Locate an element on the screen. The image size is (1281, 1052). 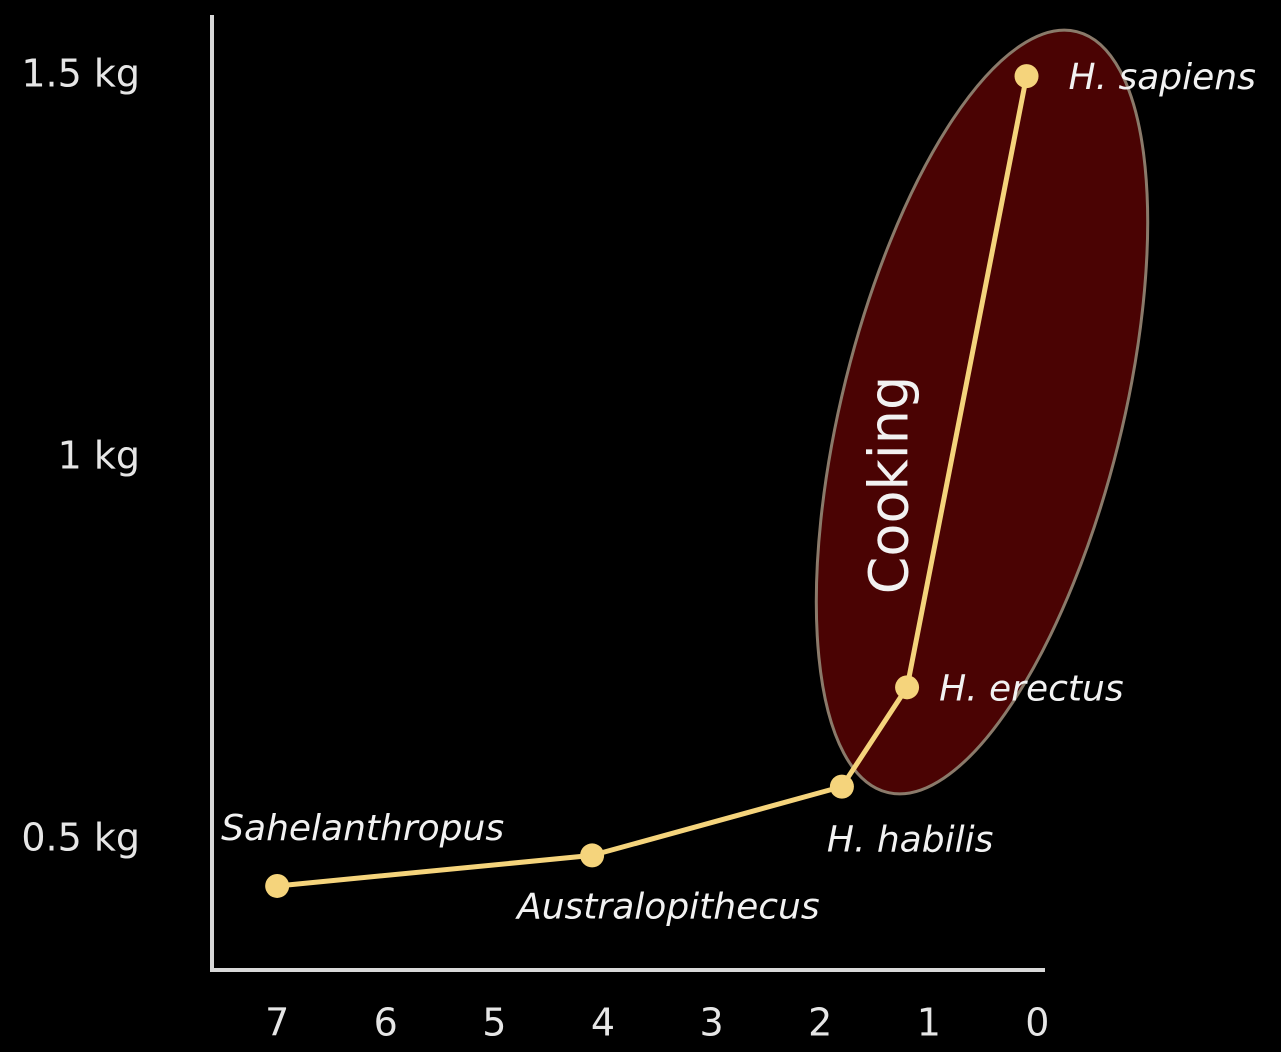
x-tick-label: 6 is located at coordinates (386, 1023).